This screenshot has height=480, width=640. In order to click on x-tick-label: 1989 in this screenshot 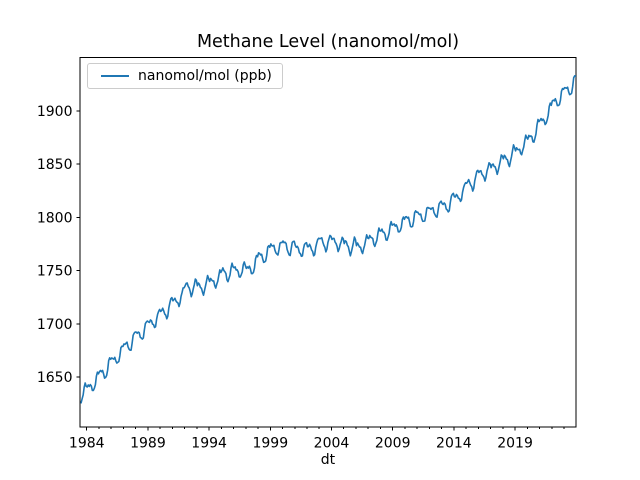, I will do `click(148, 444)`.